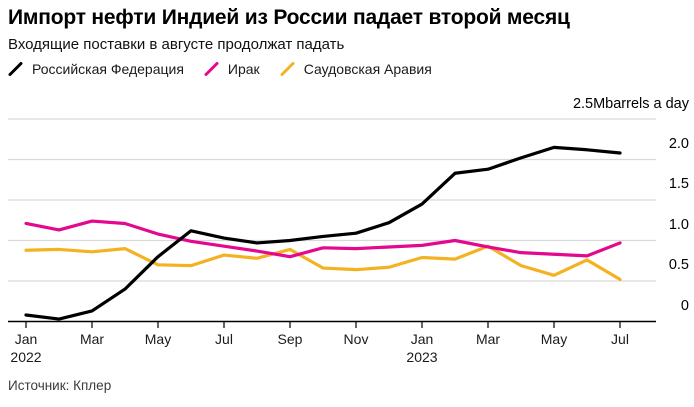  I want to click on series-line-Саудовская Аравия, so click(323, 262).